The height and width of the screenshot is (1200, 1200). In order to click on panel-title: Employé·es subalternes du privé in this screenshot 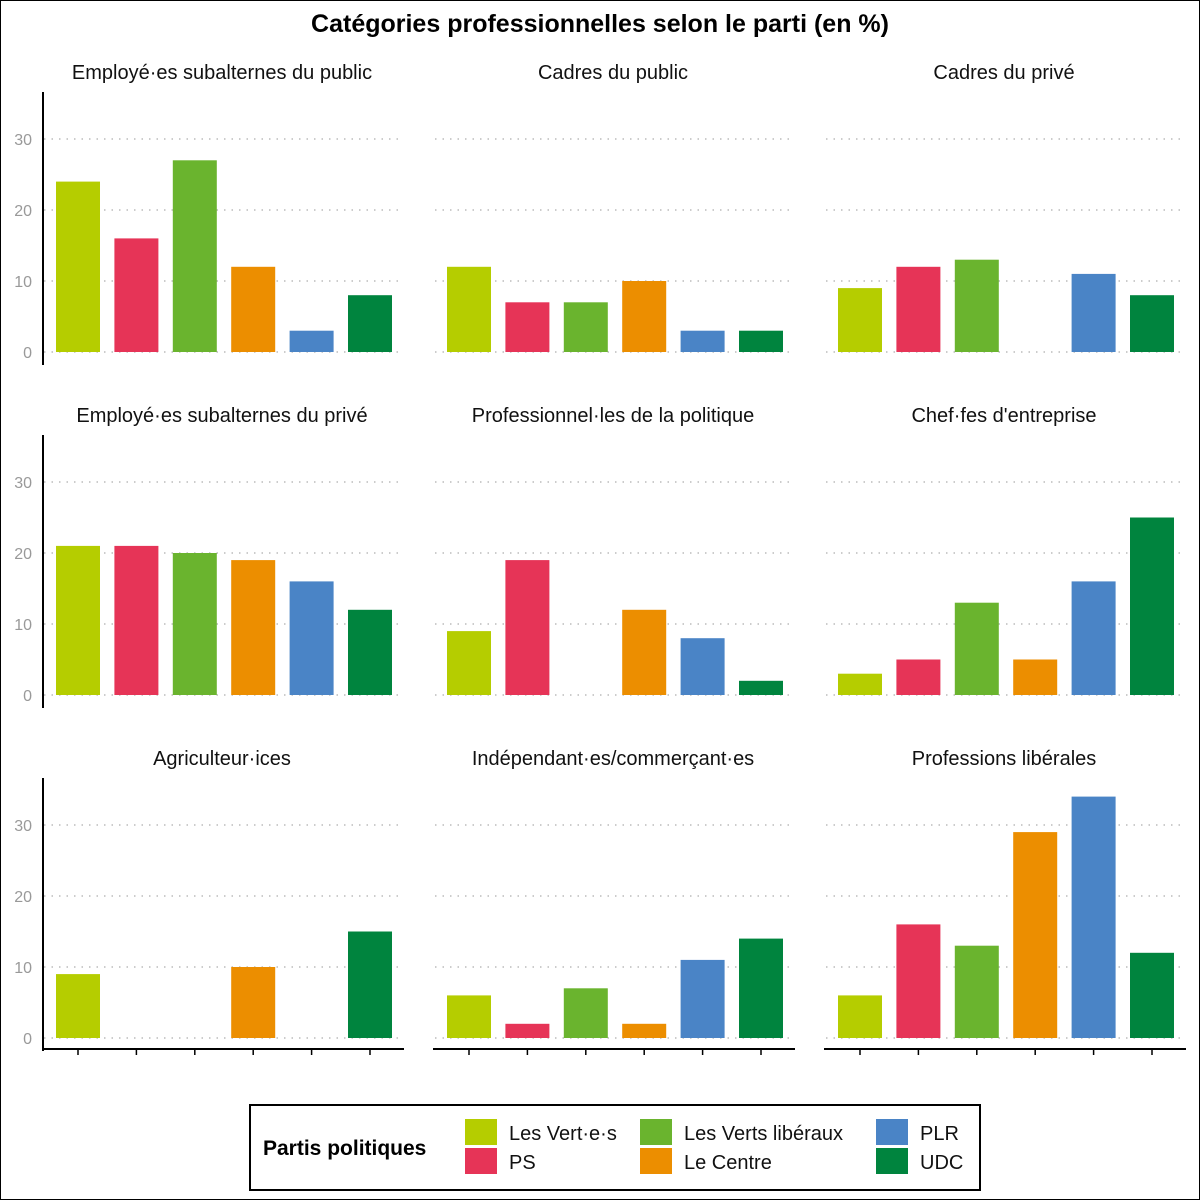, I will do `click(221, 416)`.